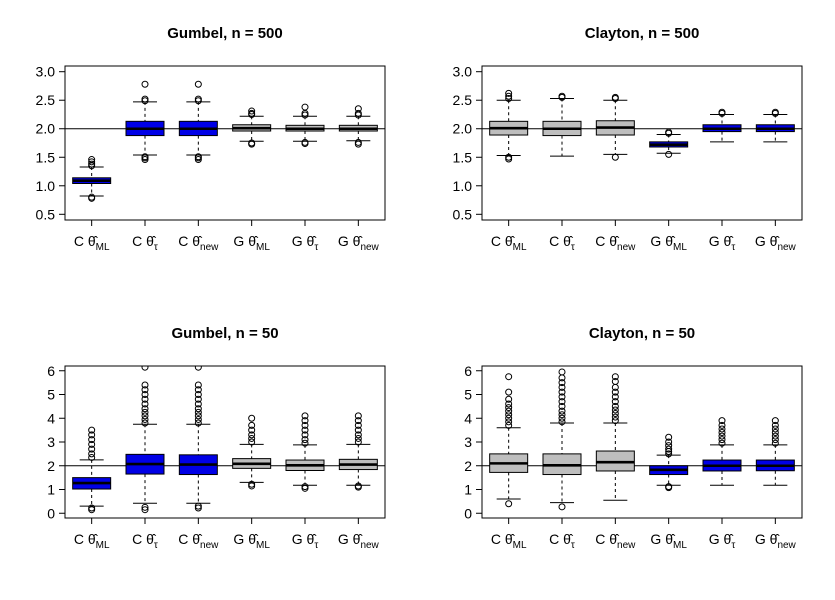 This screenshot has height=600, width=835. I want to click on x-tick-label: C θ̂ML, so click(92, 541).